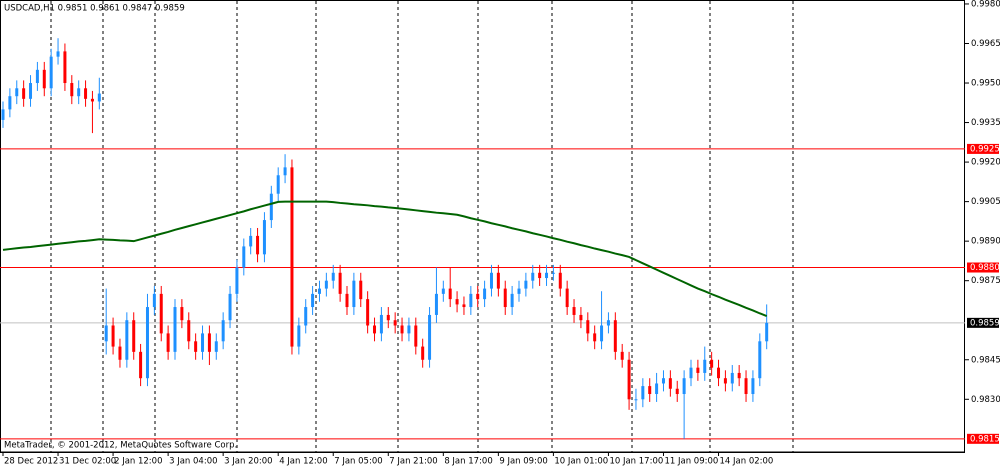 The image size is (1000, 468). What do you see at coordinates (248, 462) in the screenshot?
I see `x-tick-label: 3 Jan 20:00` at bounding box center [248, 462].